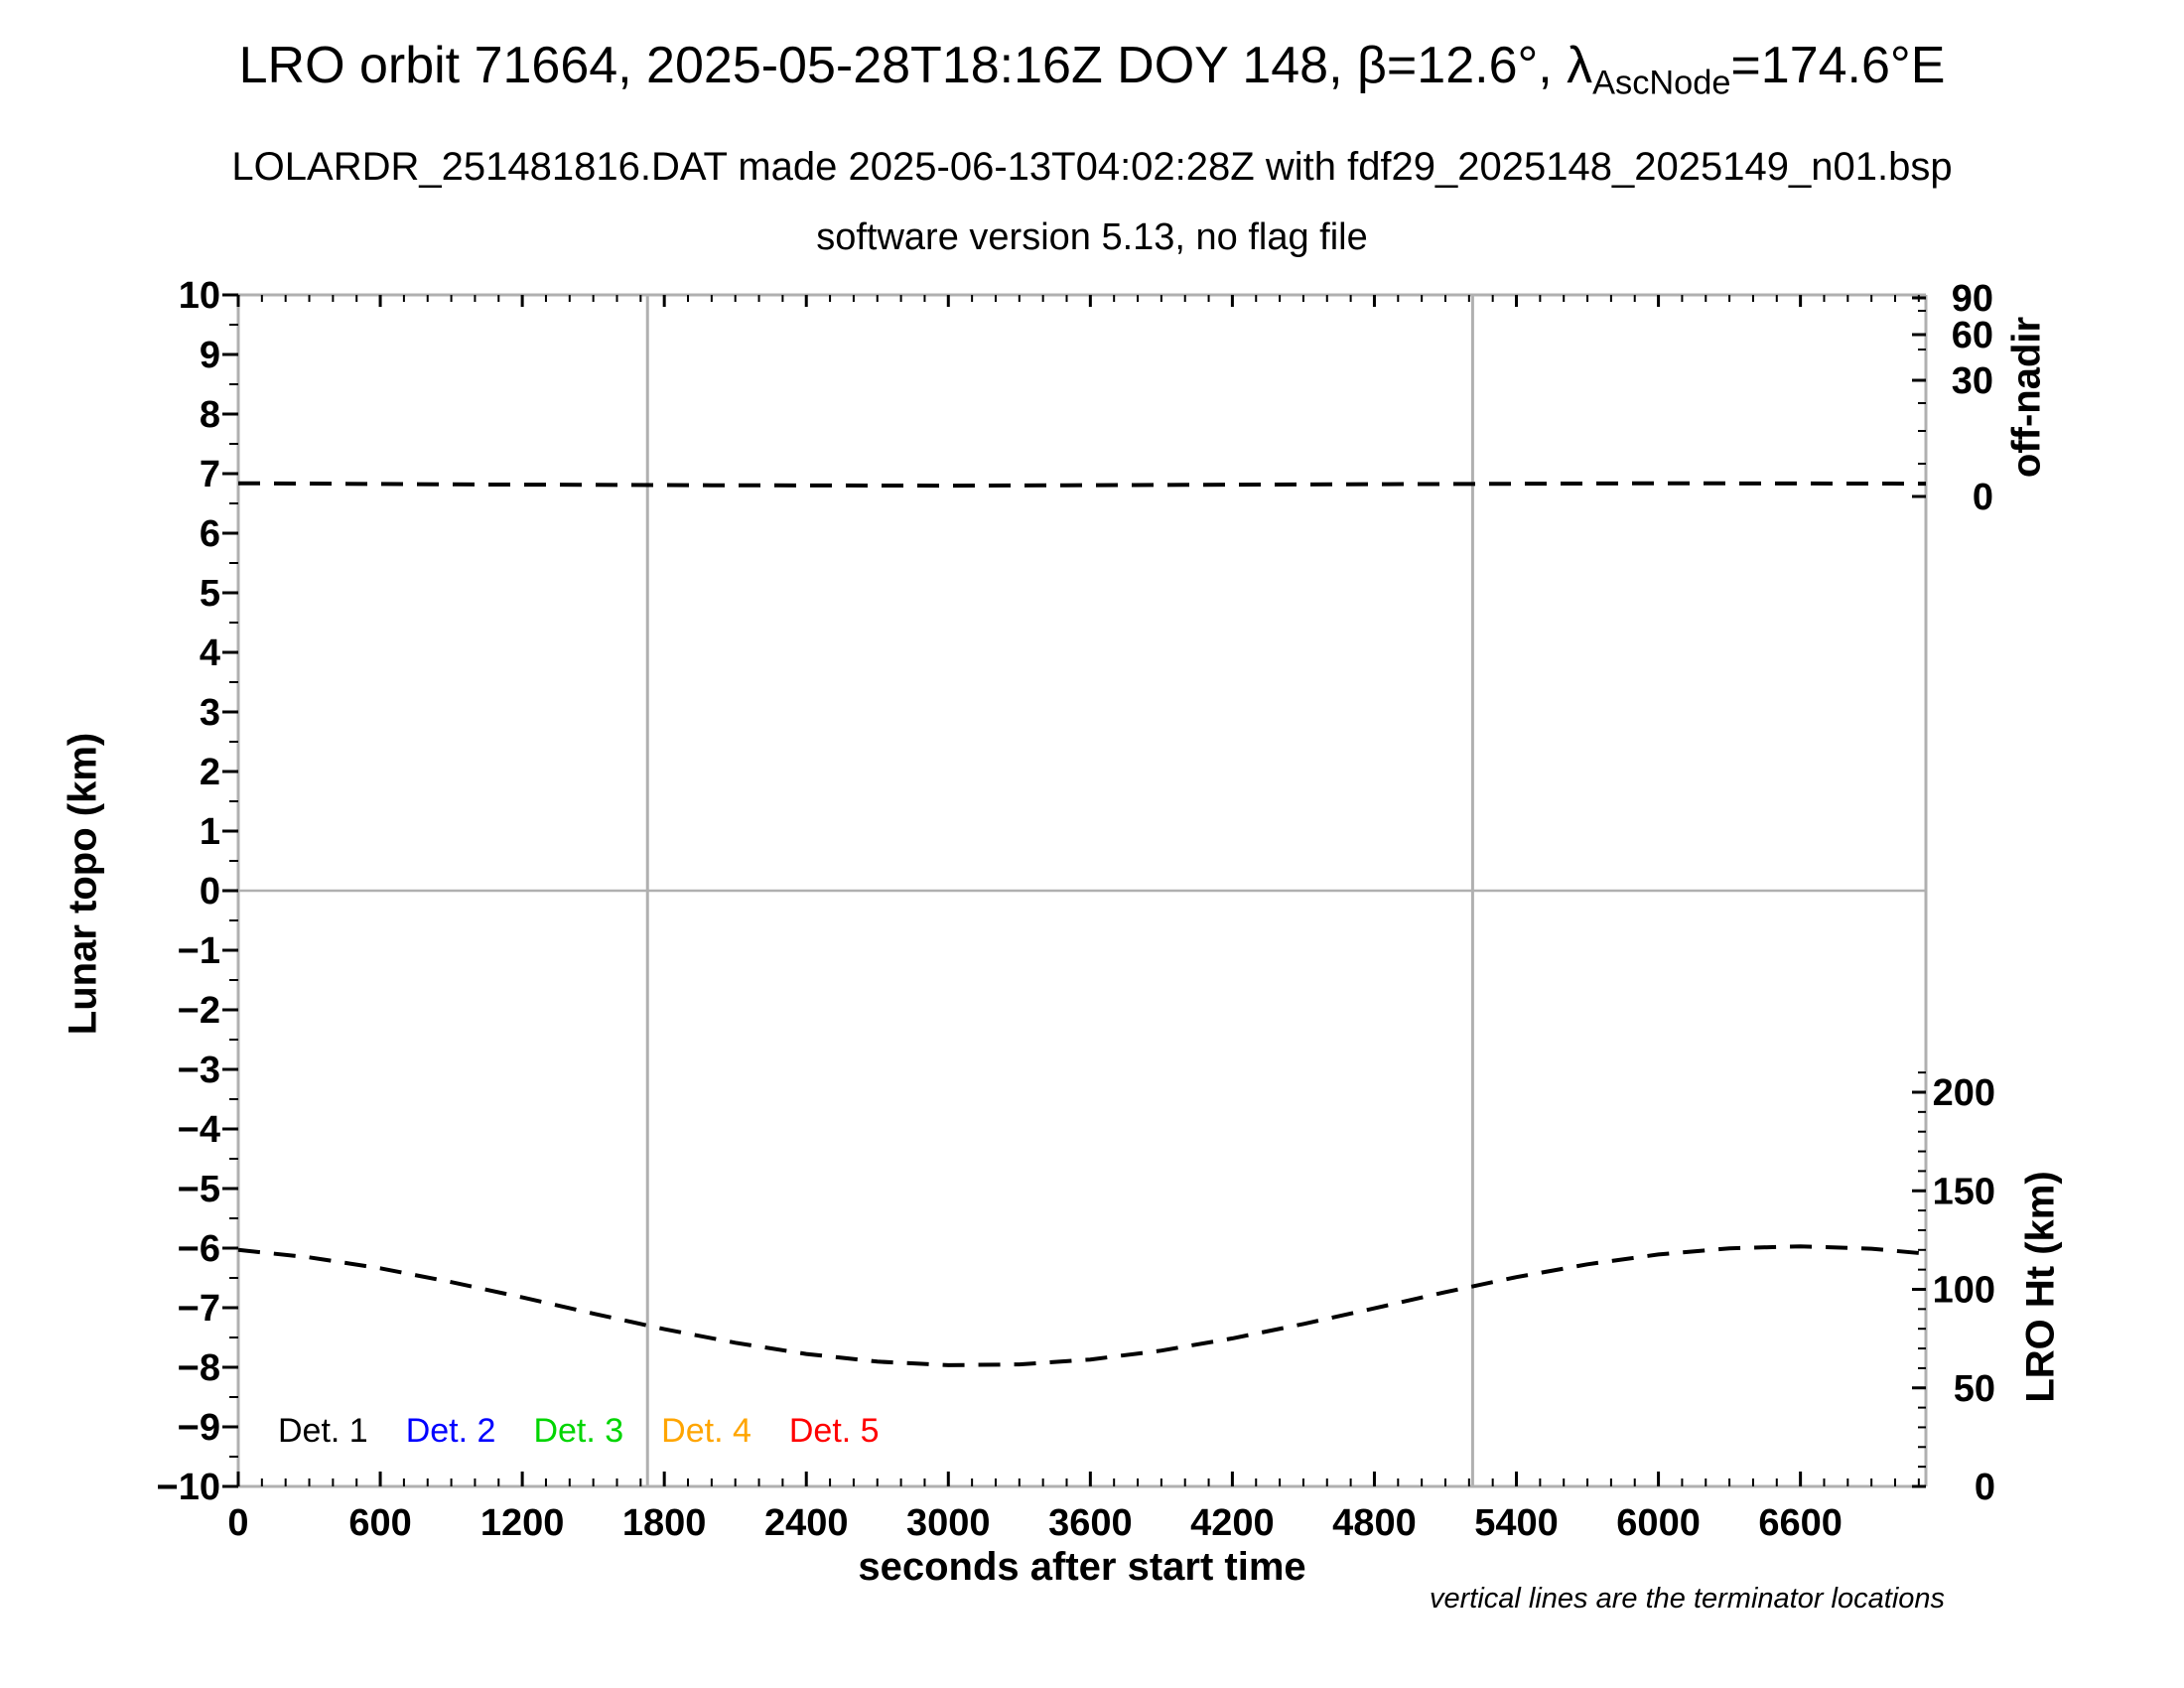  Describe the element at coordinates (323, 1431) in the screenshot. I see `legend-item-det-1: Det. 1` at that location.